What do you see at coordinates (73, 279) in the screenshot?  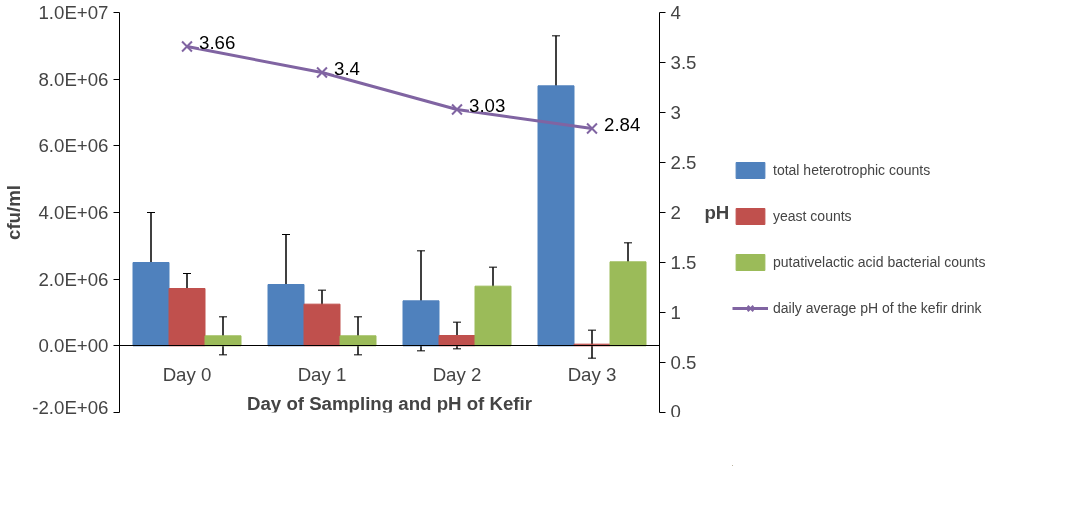 I see `y-tick-label: 2.0E+06` at bounding box center [73, 279].